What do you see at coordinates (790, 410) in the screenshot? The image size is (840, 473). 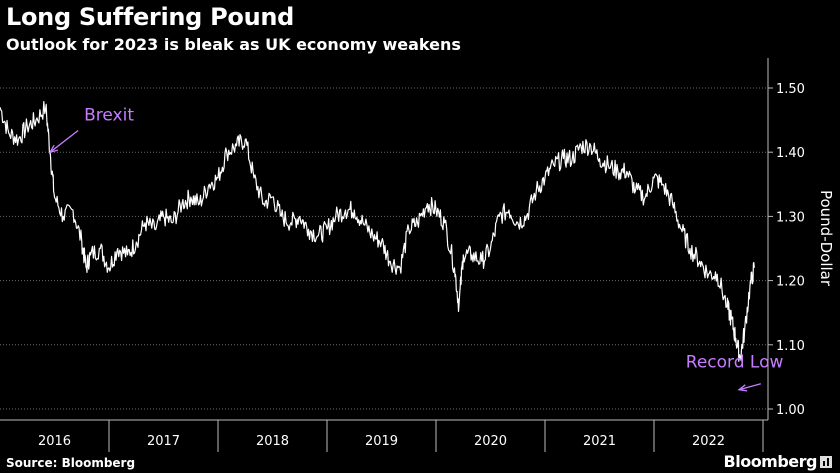 I see `y-tick-label: 1.00` at bounding box center [790, 410].